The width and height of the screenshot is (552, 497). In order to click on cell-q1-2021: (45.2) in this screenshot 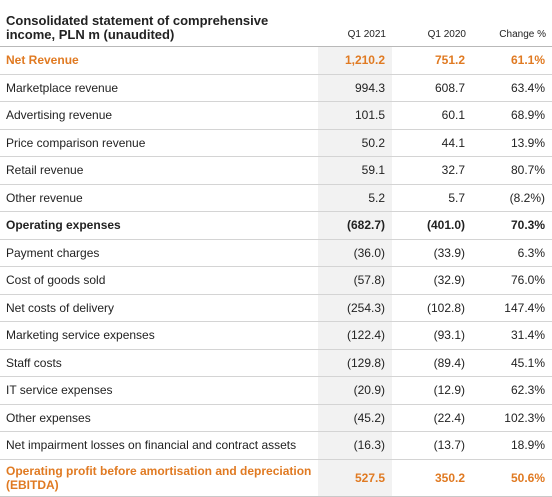, I will do `click(355, 418)`.